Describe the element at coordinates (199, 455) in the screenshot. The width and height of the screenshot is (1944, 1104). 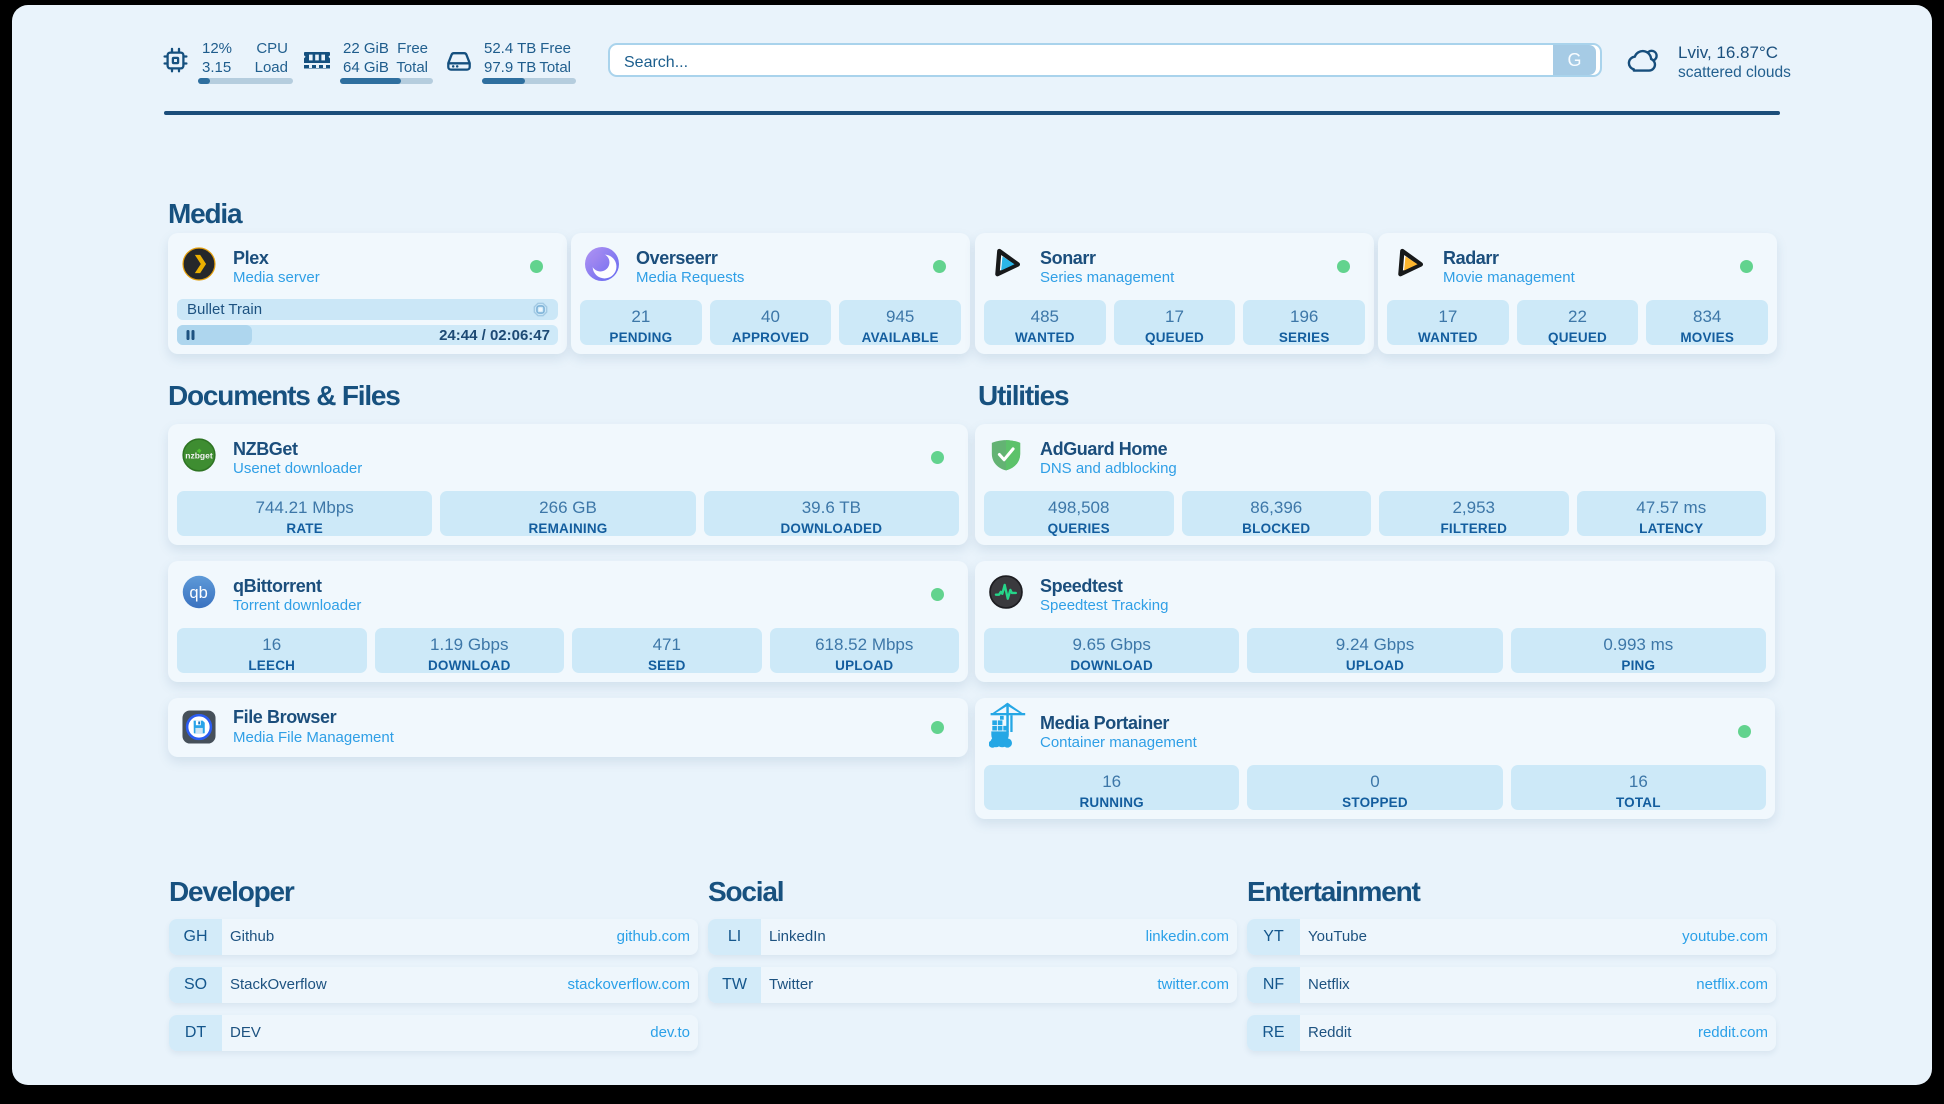
I see `svg-text: nzbget` at that location.